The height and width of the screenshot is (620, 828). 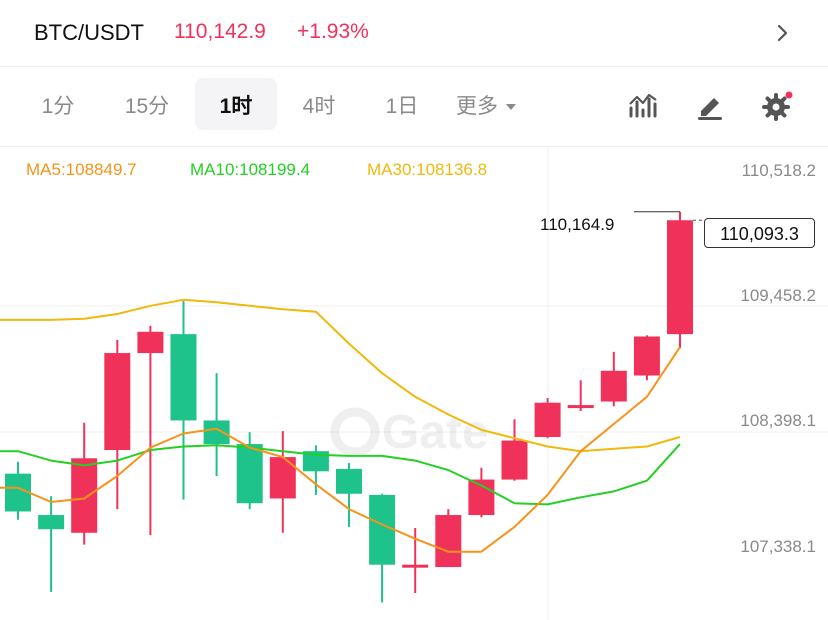 I want to click on price-markers, so click(x=669, y=216).